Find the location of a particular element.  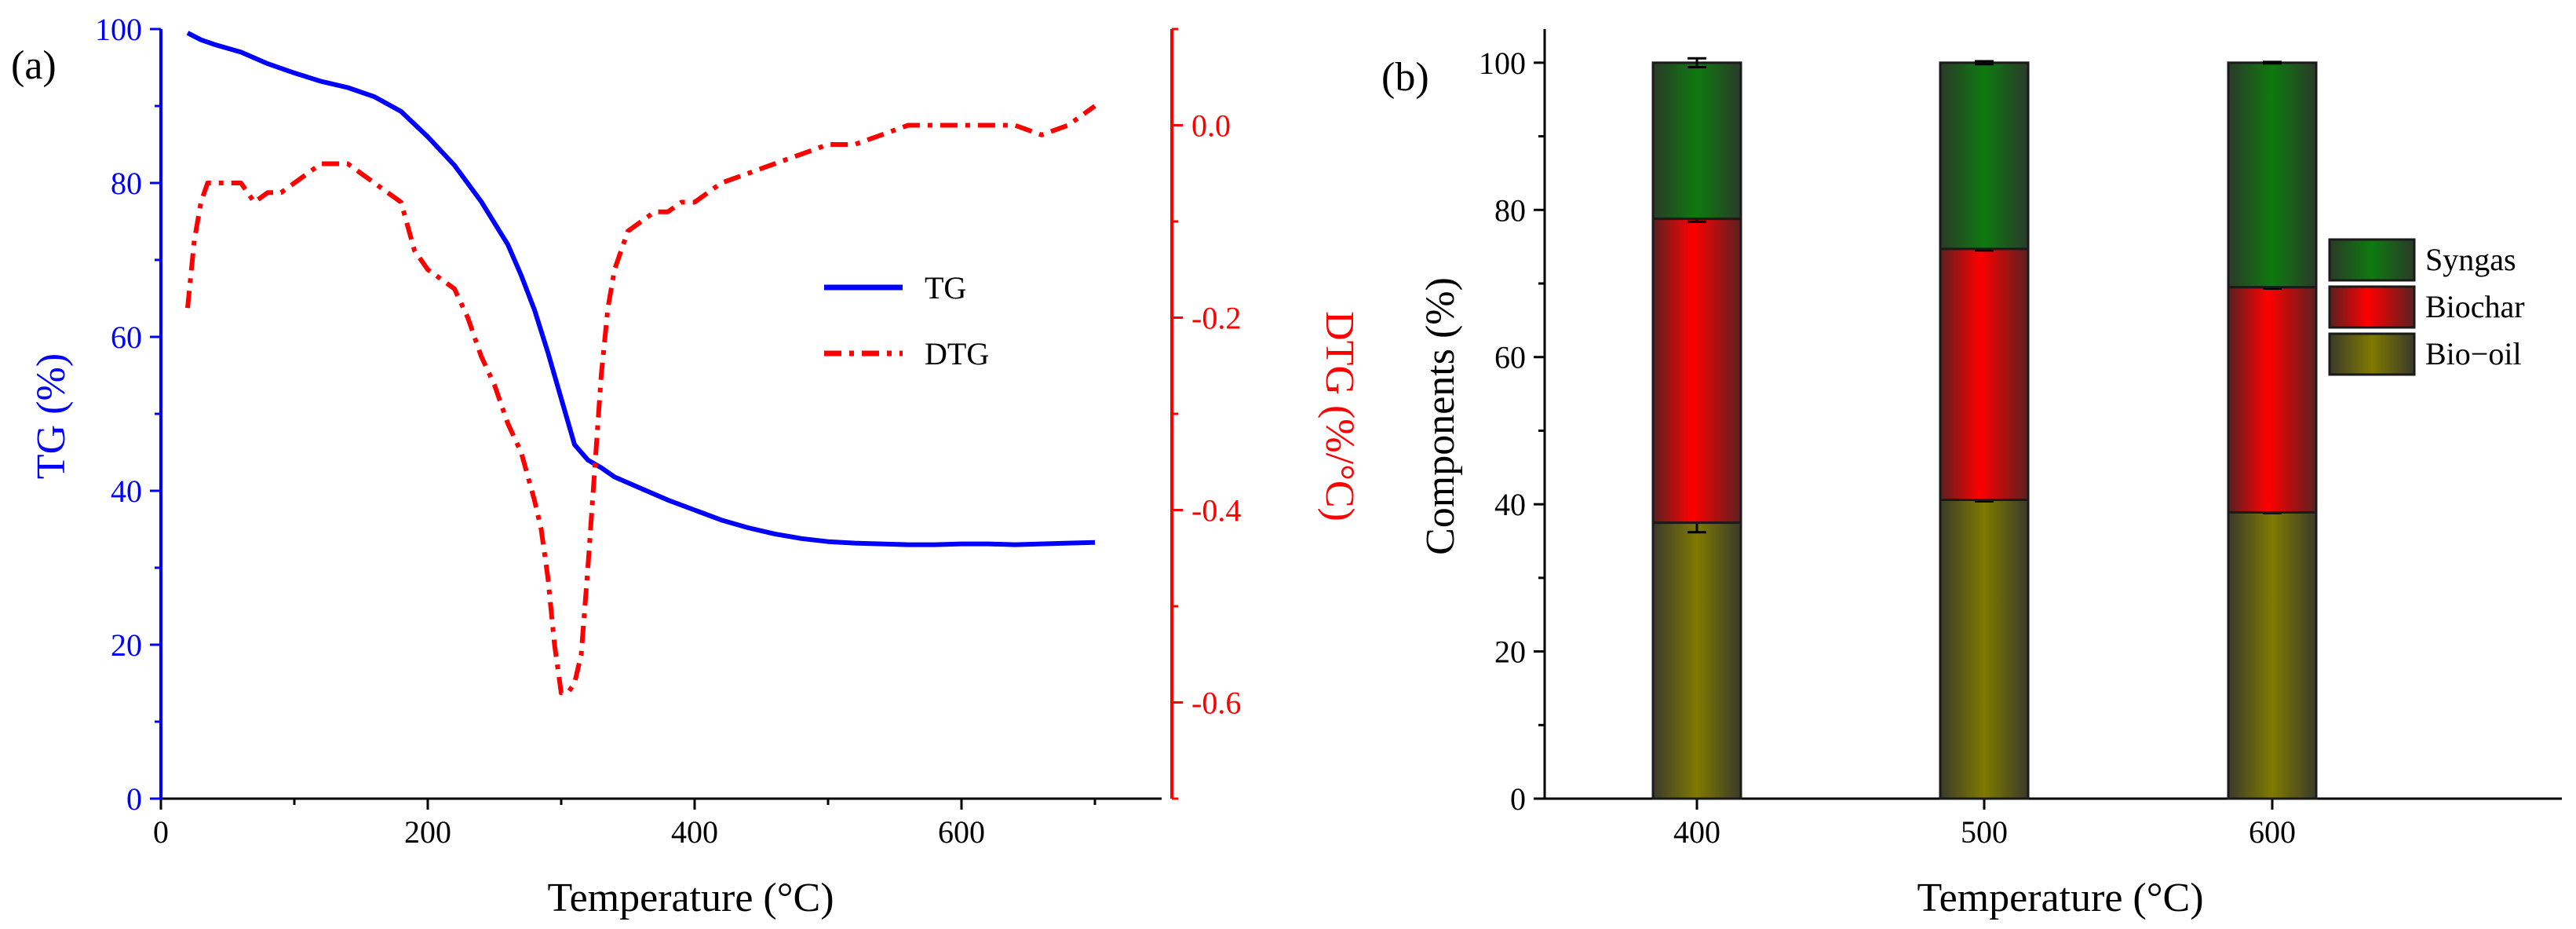

panel-a-right-y-tick-label: -0.2 is located at coordinates (1216, 318).